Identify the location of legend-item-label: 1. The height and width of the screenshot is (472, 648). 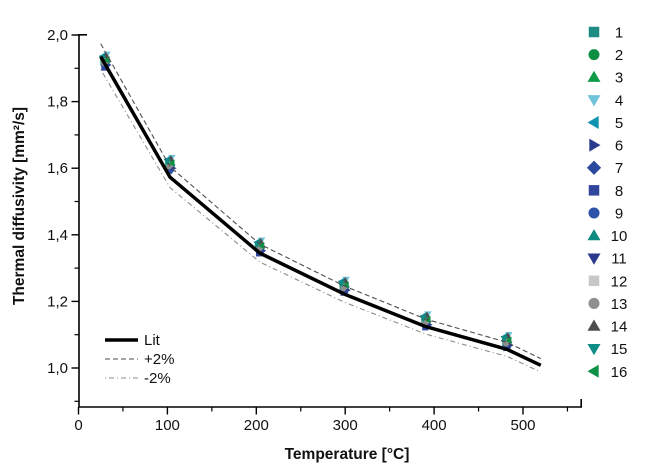
(619, 33).